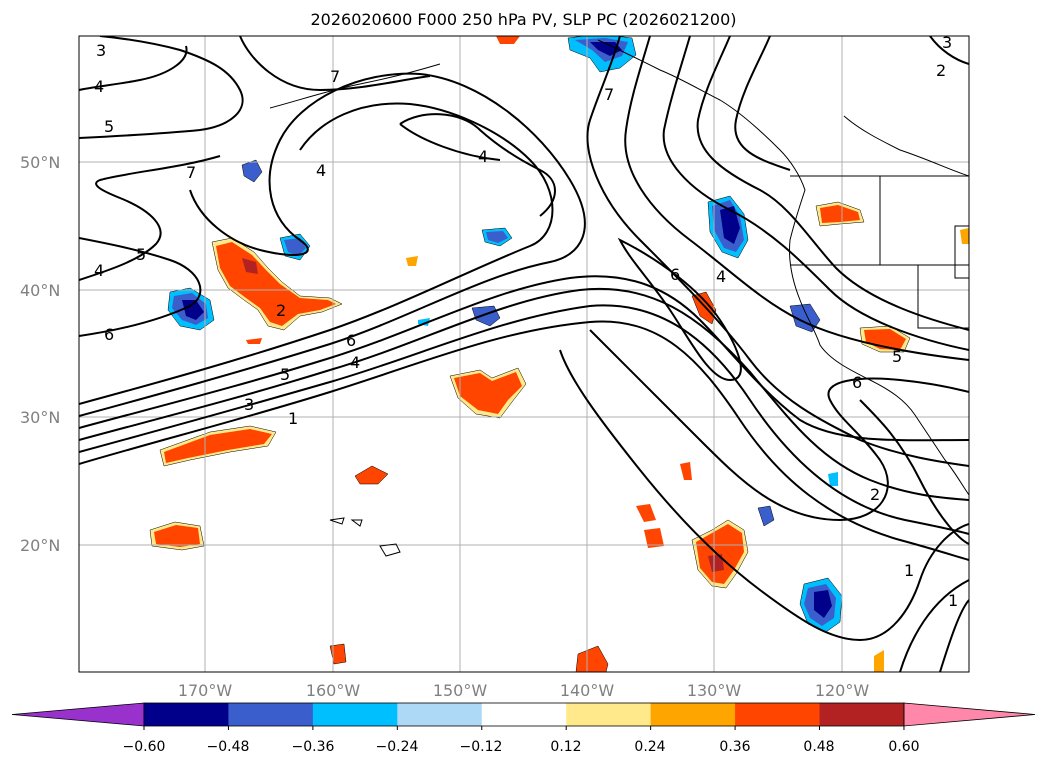 This screenshot has height=765, width=1047. What do you see at coordinates (842, 690) in the screenshot?
I see `lon-label-120w: 120°W` at bounding box center [842, 690].